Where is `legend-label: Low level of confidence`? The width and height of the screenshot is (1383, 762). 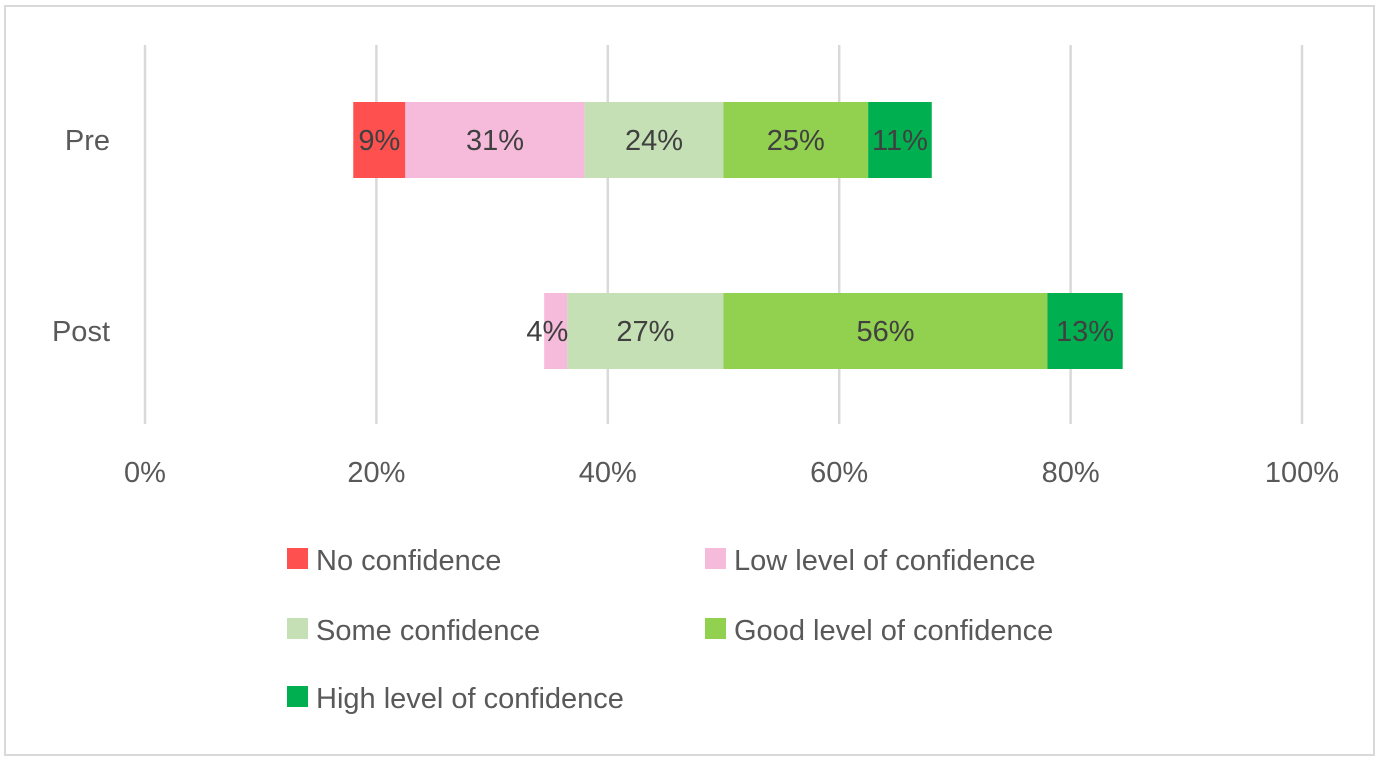 legend-label: Low level of confidence is located at coordinates (884, 561).